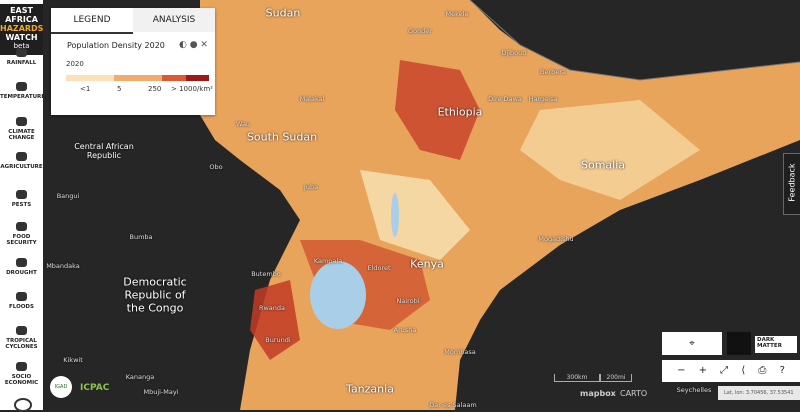  I want to click on country-label: Somalia, so click(603, 165).